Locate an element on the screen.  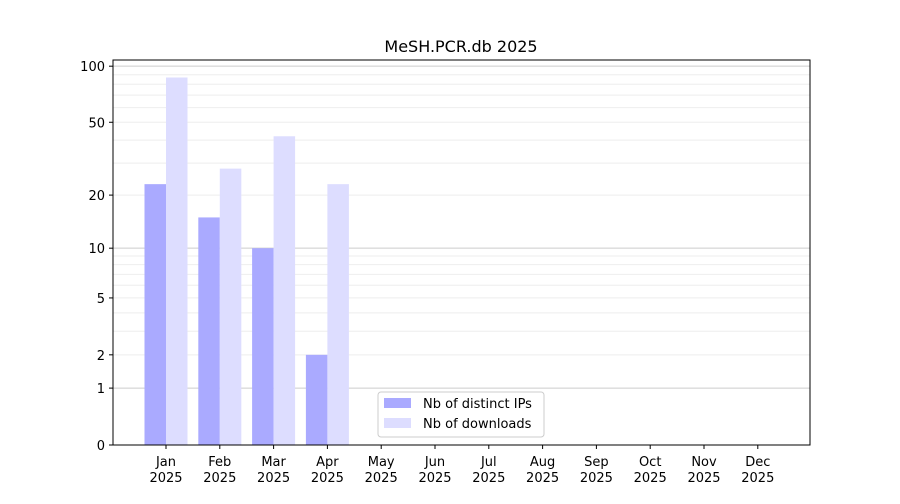
x-tick-label: Mar 2025 is located at coordinates (273, 470).